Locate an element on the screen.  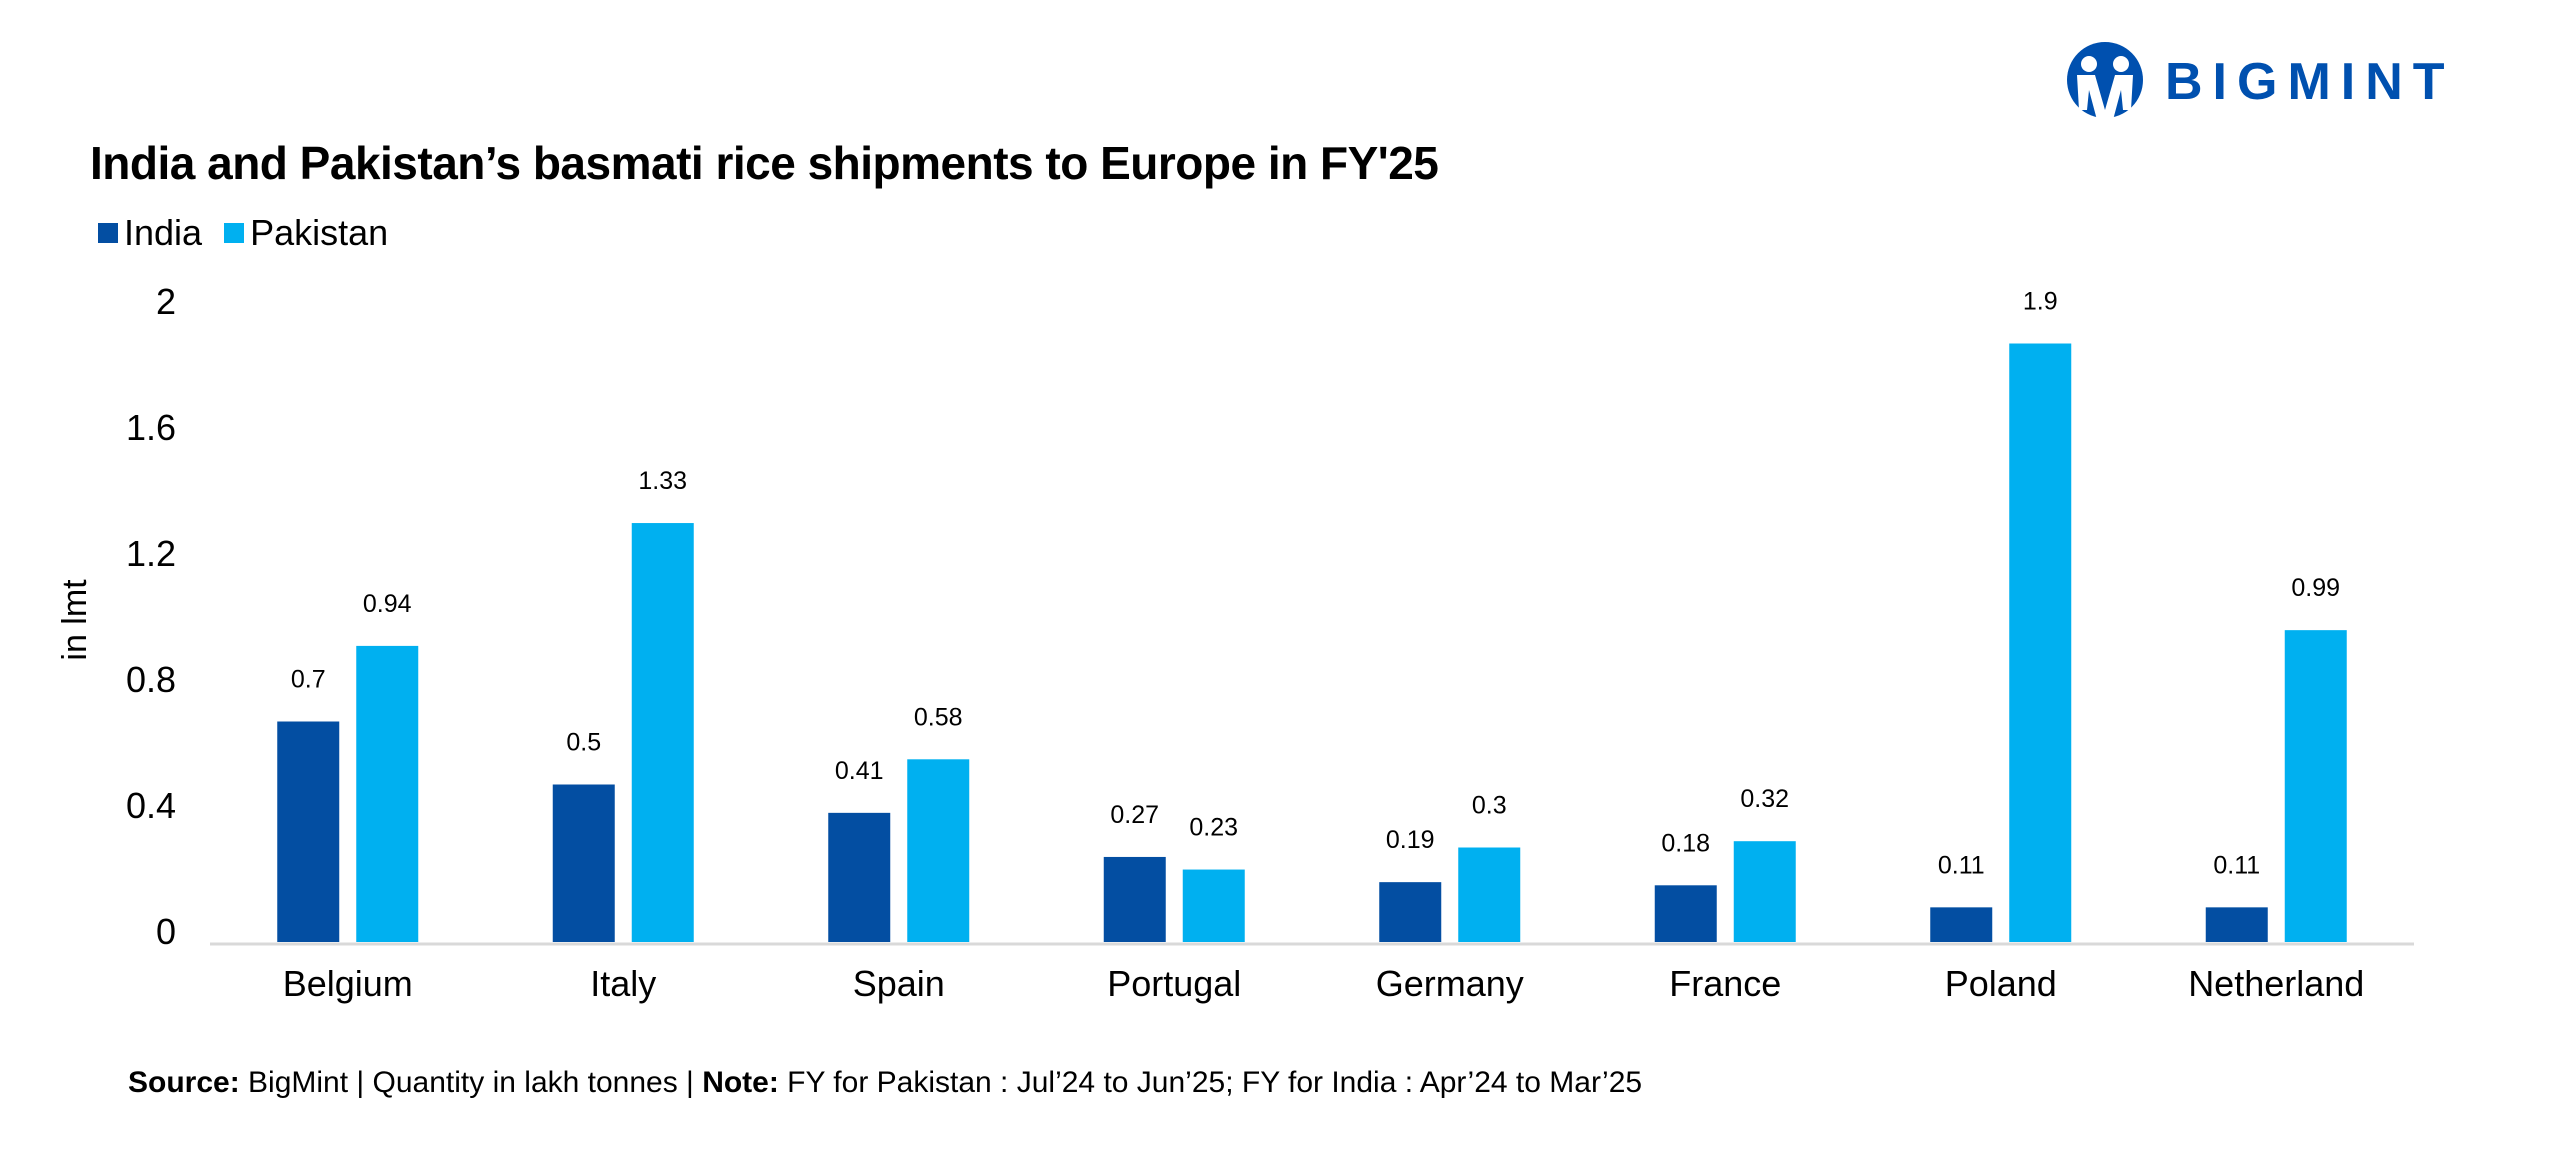
legend-item-pakistan: Pakistan is located at coordinates (306, 233).